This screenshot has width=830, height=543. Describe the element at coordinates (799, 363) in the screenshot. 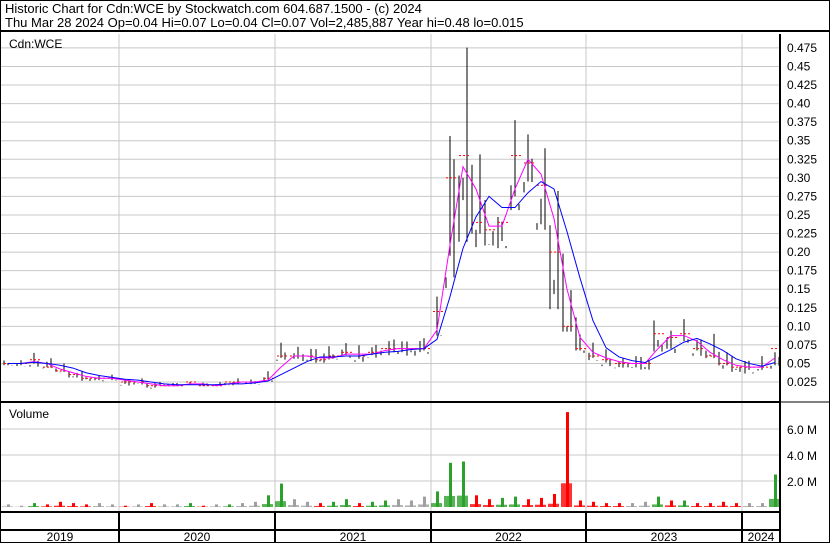

I see `price-tick-label: 0.05` at that location.